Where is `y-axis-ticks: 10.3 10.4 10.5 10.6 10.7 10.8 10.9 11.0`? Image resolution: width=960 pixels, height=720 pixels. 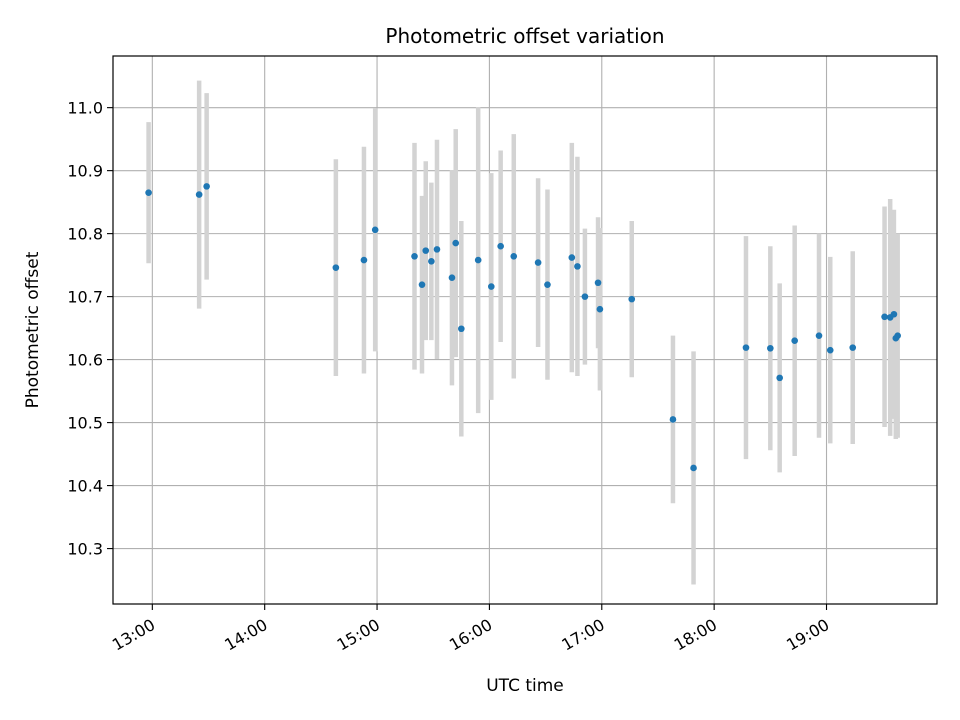 y-axis-ticks: 10.3 10.4 10.5 10.6 10.7 10.8 10.9 11.0 is located at coordinates (90, 329).